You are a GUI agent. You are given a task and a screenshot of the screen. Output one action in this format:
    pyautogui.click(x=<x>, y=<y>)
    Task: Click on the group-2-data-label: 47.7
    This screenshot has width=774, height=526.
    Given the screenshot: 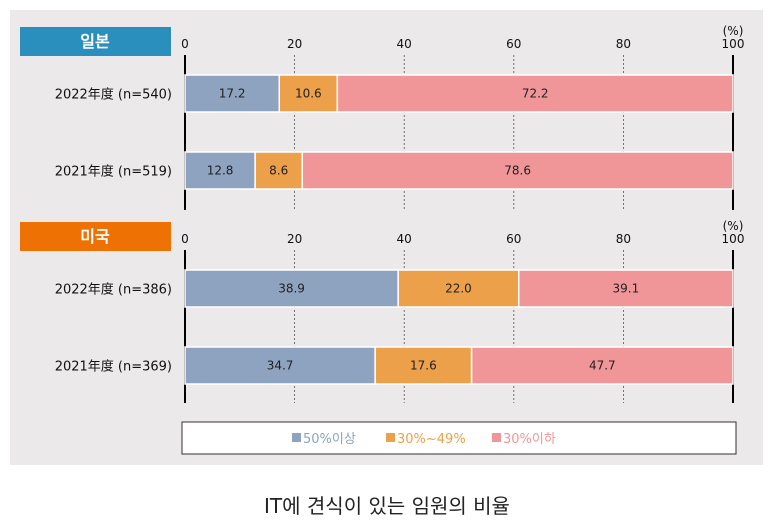 What is the action you would take?
    pyautogui.click(x=602, y=366)
    